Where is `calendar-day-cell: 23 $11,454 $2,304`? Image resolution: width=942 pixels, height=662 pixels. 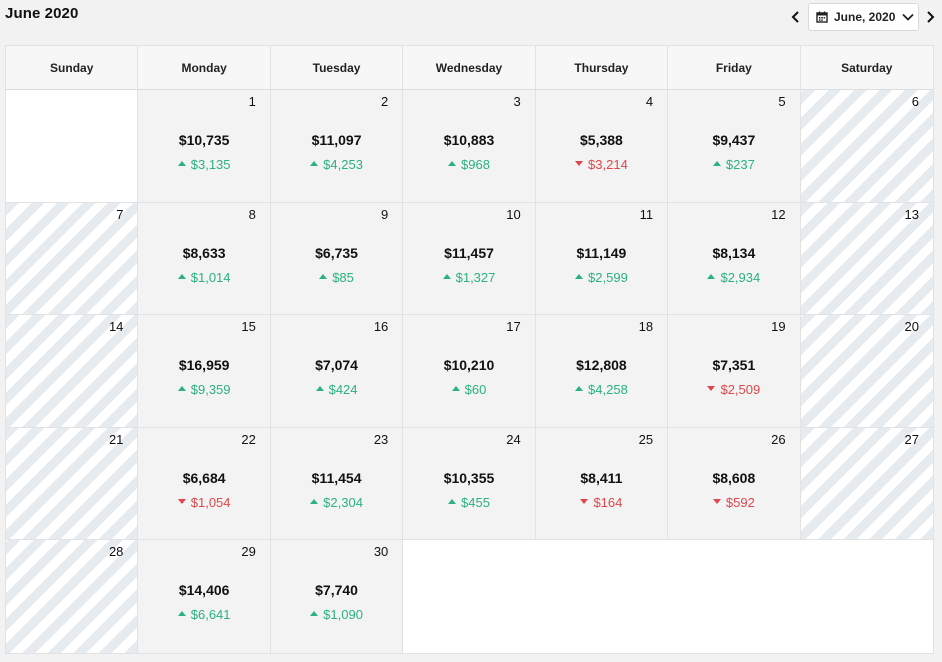 calendar-day-cell: 23 $11,454 $2,304 is located at coordinates (337, 484).